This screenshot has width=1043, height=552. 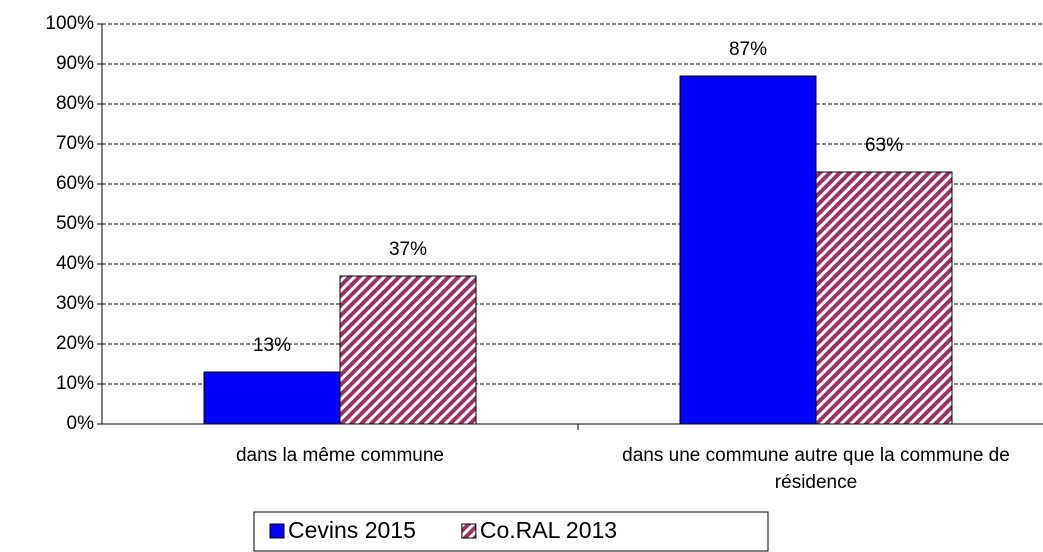 I want to click on legend-label: Cevins 2015, so click(x=352, y=530).